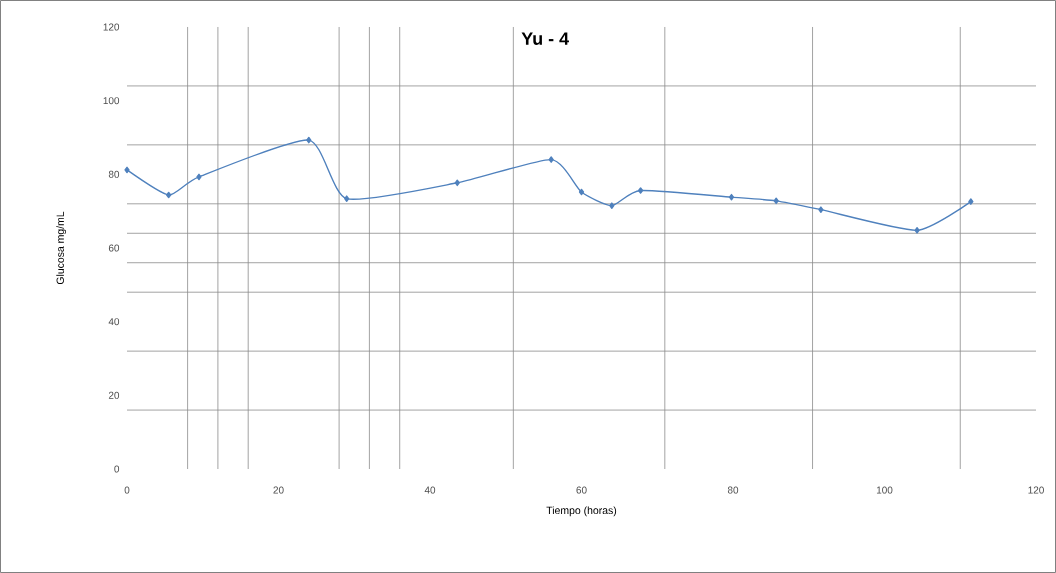 Image resolution: width=1056 pixels, height=573 pixels. I want to click on y-tick-label: 60, so click(114, 248).